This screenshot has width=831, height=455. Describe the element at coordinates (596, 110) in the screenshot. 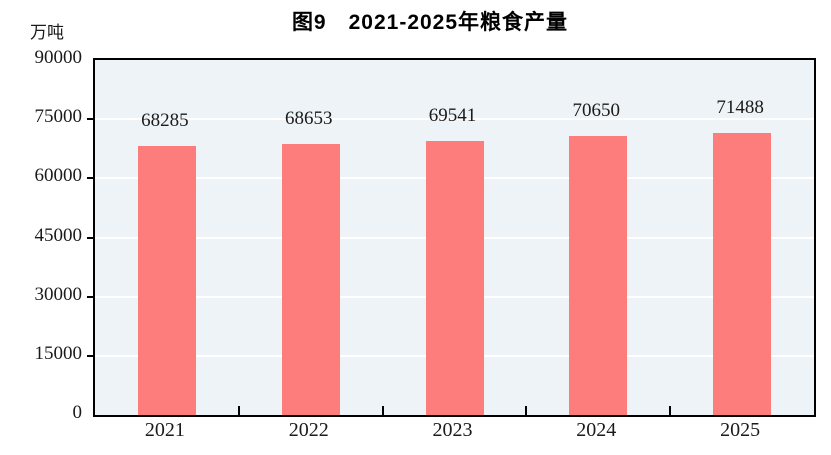

I see `bar-value-label-2024: 70650` at that location.